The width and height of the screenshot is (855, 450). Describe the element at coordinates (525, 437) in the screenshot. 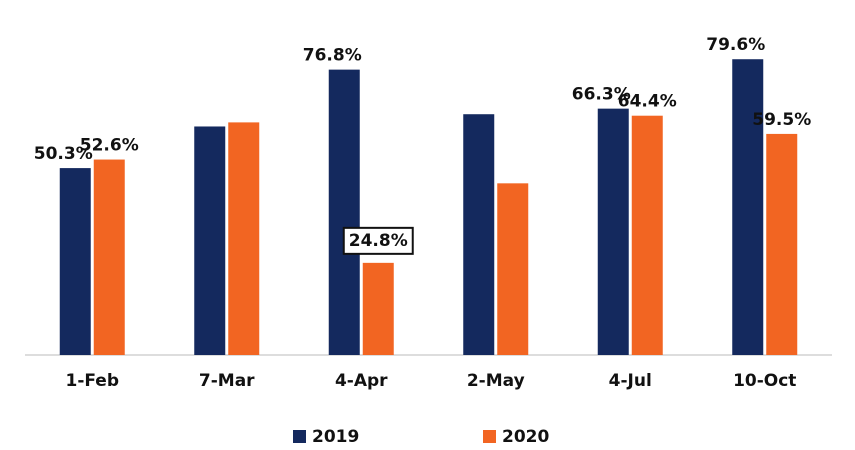

I see `legend-label: 2020` at that location.